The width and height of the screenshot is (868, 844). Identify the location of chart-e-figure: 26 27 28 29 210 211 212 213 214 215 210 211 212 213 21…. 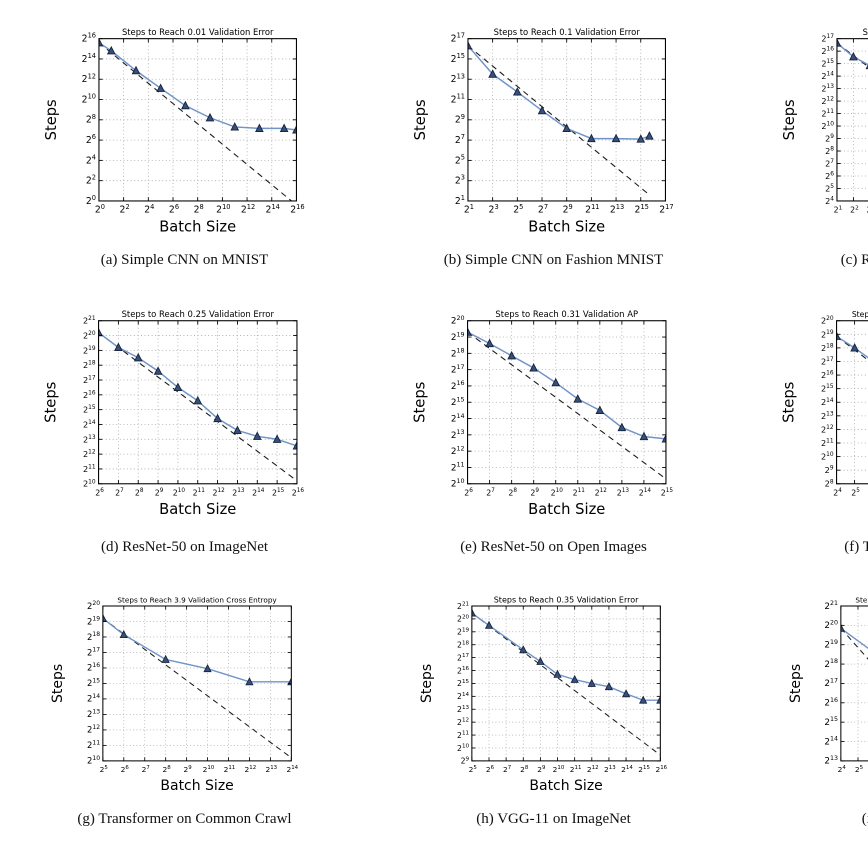
(553, 428).